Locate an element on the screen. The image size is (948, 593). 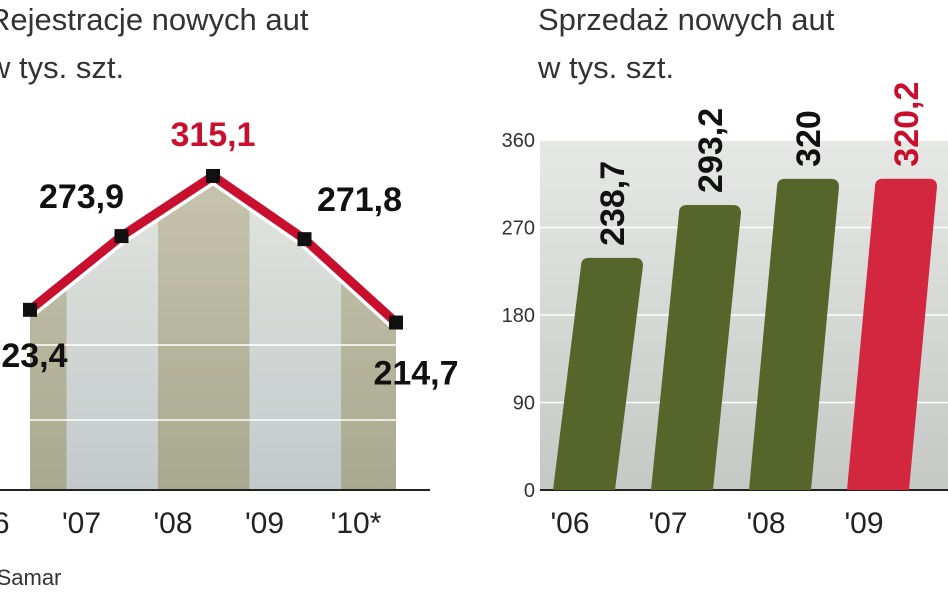
value-label: 238,7 is located at coordinates (613, 203).